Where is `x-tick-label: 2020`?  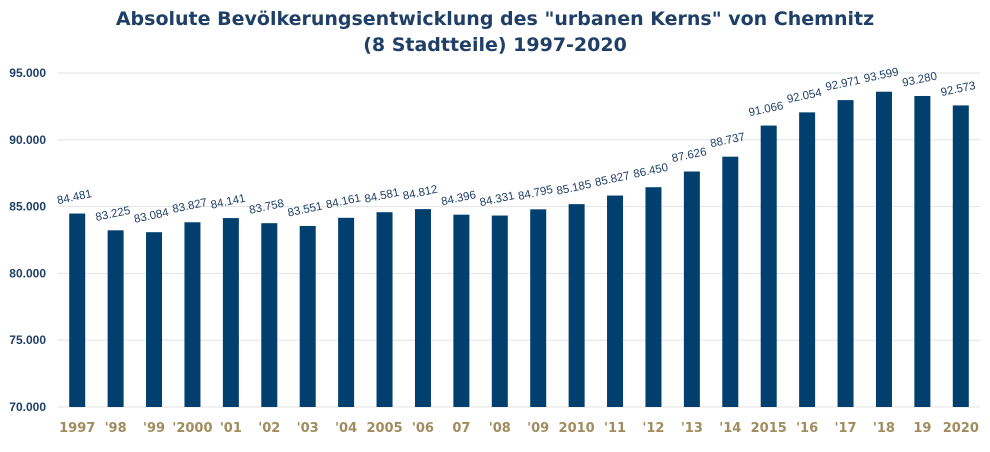 x-tick-label: 2020 is located at coordinates (961, 428).